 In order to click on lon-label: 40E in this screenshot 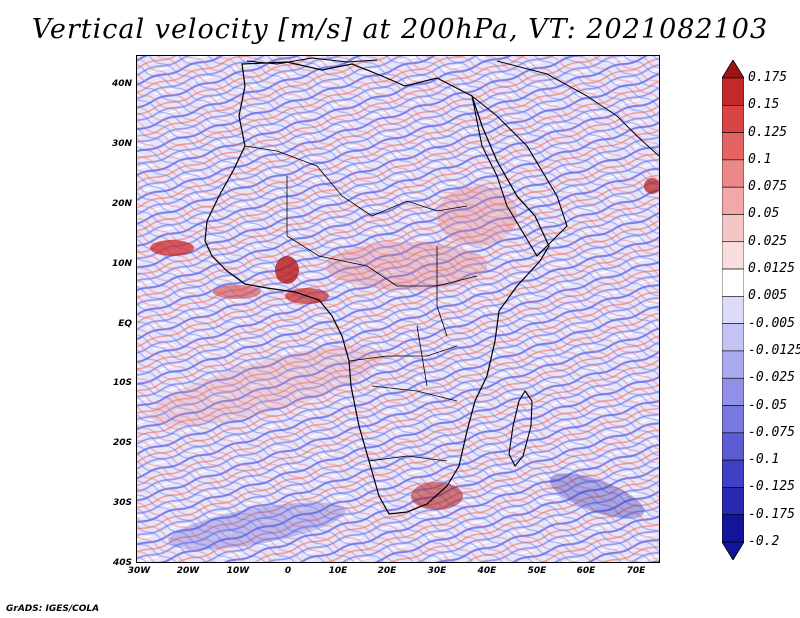, I will do `click(487, 571)`.